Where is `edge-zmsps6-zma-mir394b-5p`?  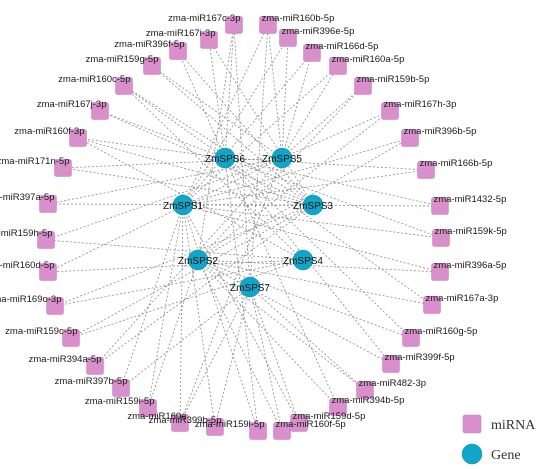 edge-zmsps6-zma-mir394b-5p is located at coordinates (281, 282).